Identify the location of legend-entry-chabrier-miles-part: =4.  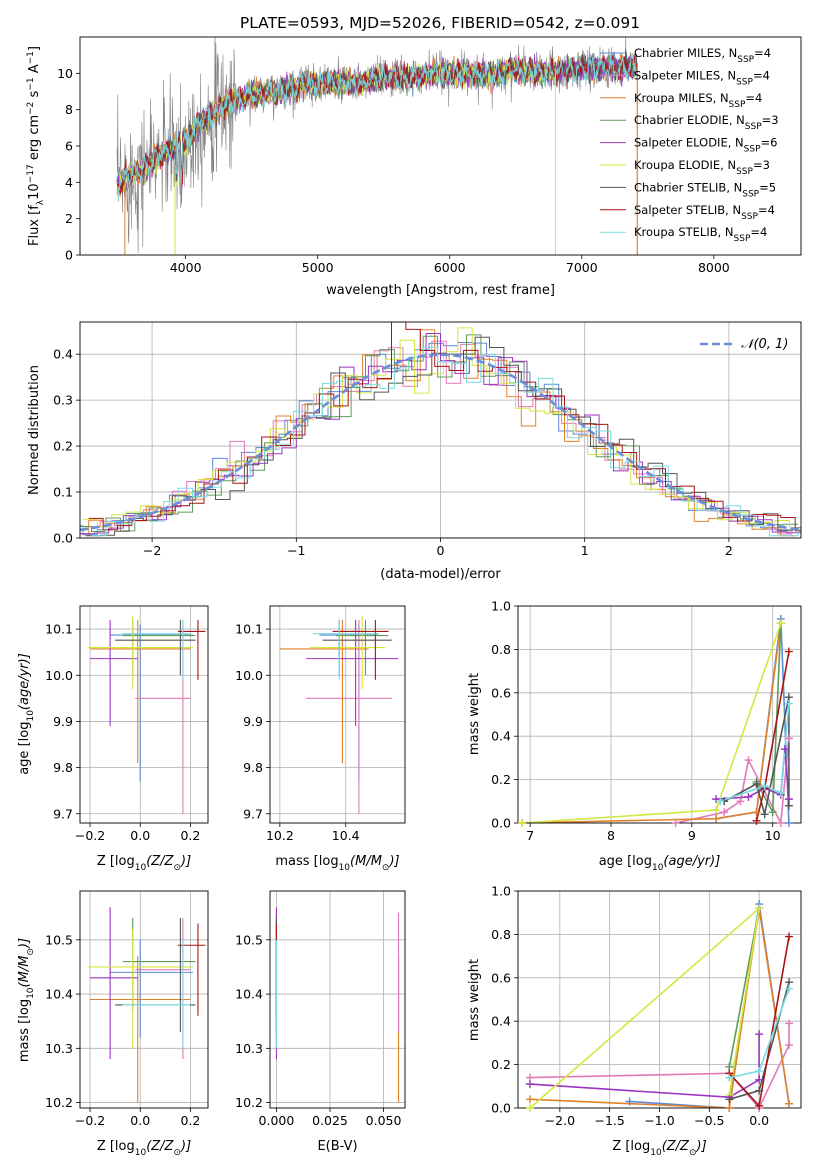
(762, 53).